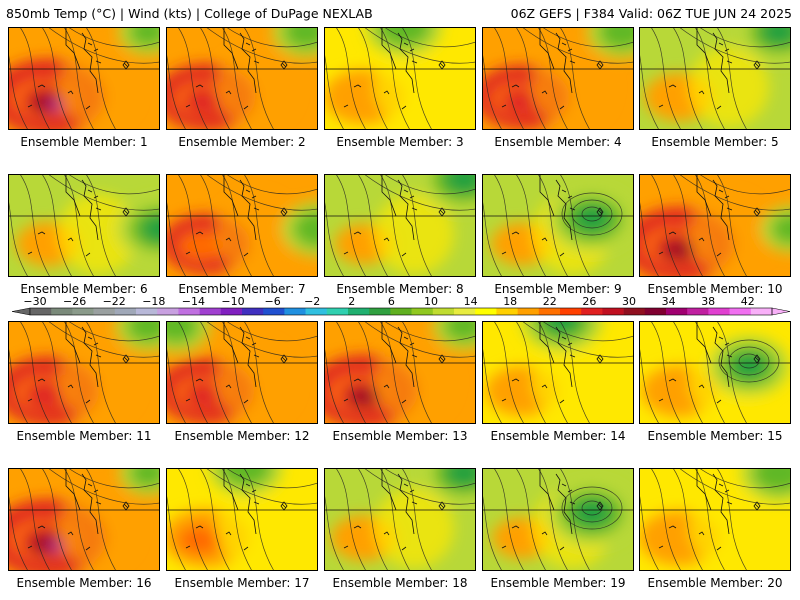  What do you see at coordinates (471, 301) in the screenshot?
I see `colorbar-tick-label: 14` at bounding box center [471, 301].